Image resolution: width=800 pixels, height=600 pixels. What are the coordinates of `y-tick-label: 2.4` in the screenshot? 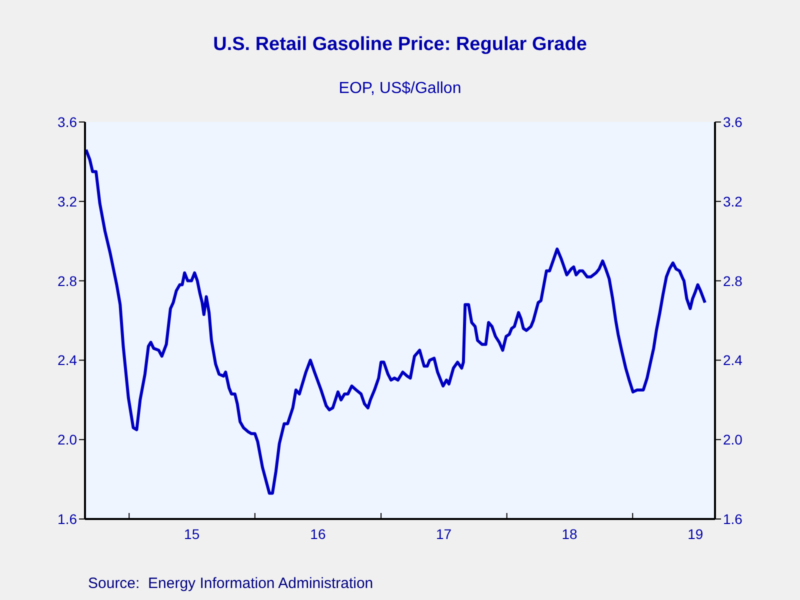 It's located at (68, 360).